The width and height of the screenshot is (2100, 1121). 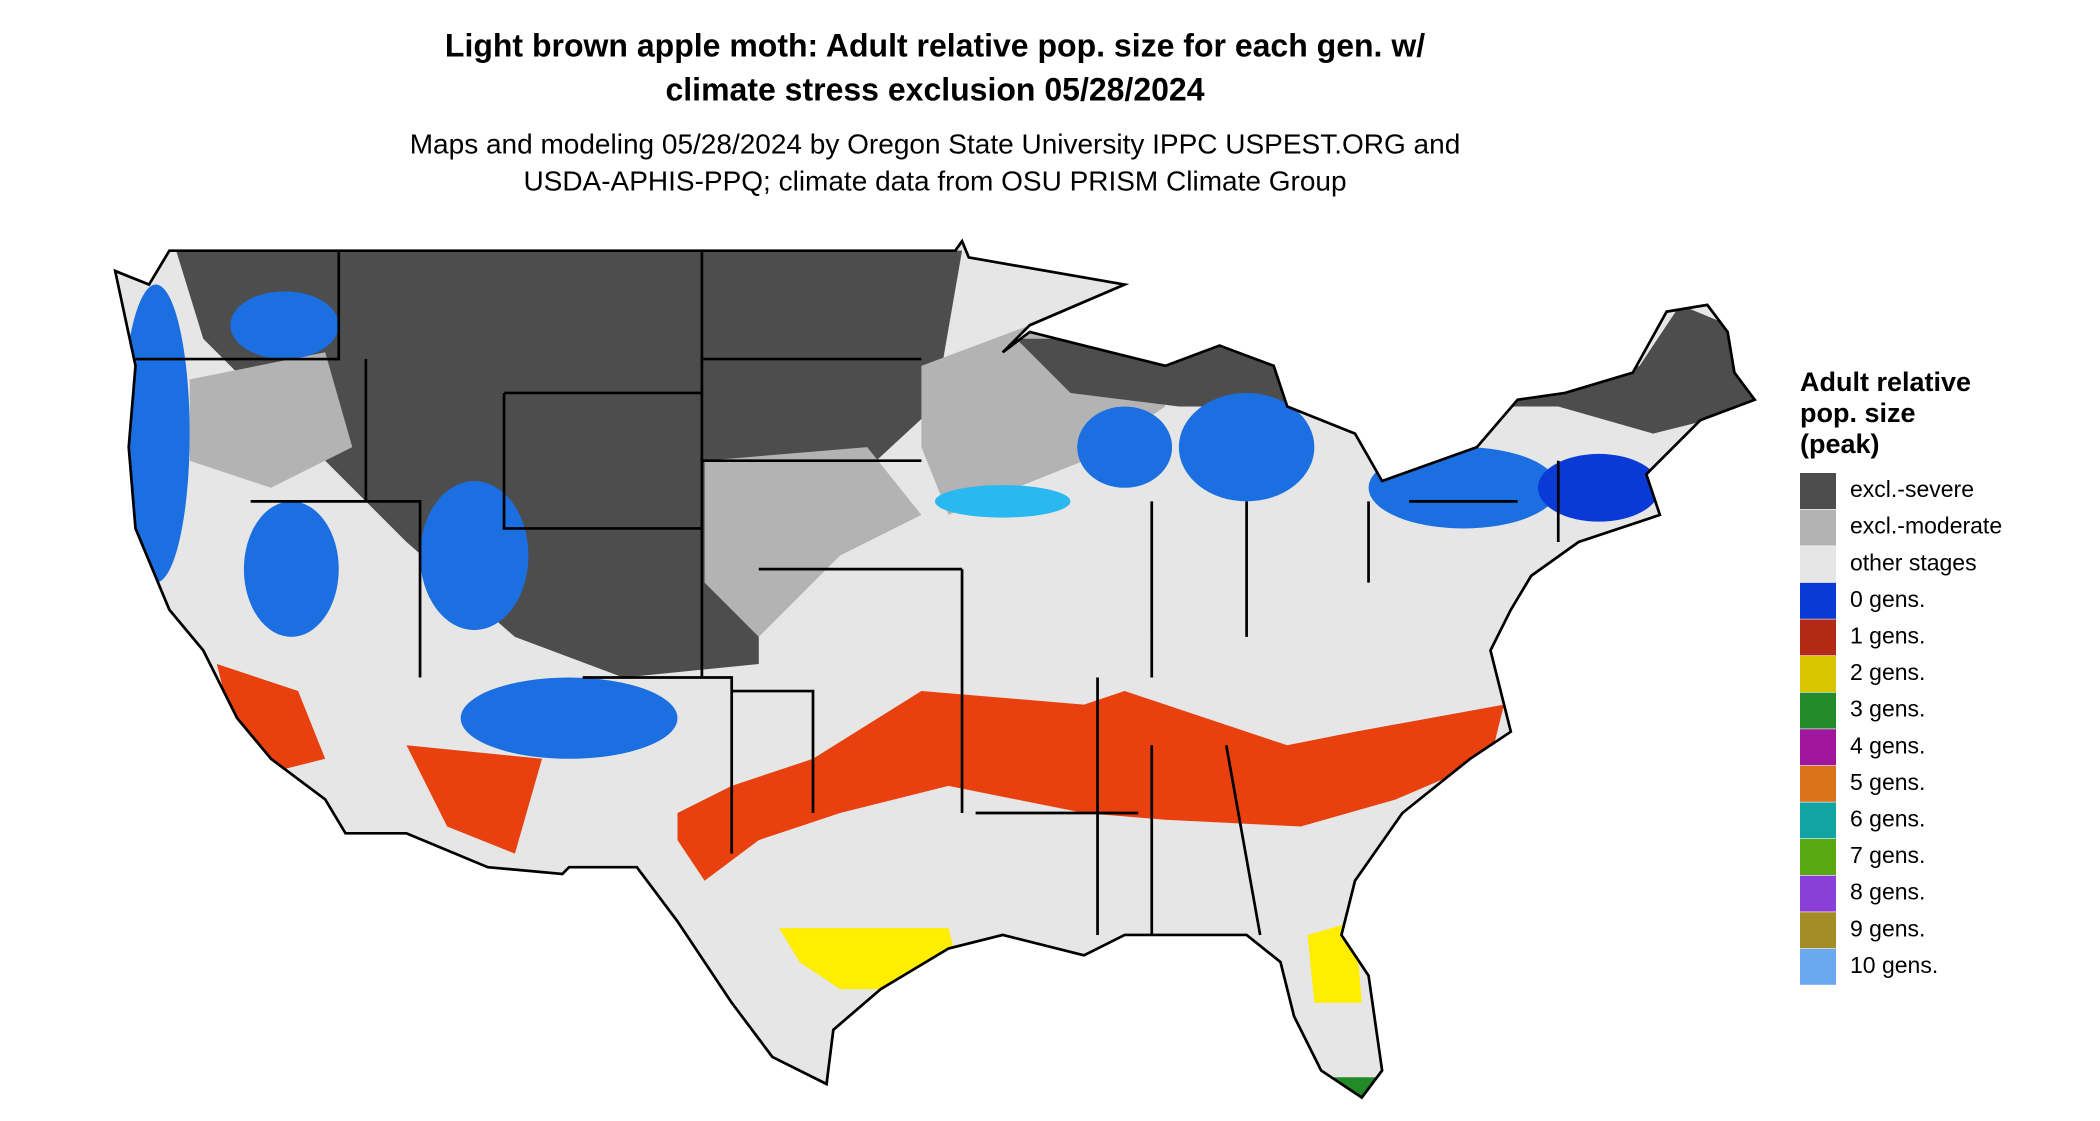 What do you see at coordinates (1913, 562) in the screenshot?
I see `legend-label: other stages` at bounding box center [1913, 562].